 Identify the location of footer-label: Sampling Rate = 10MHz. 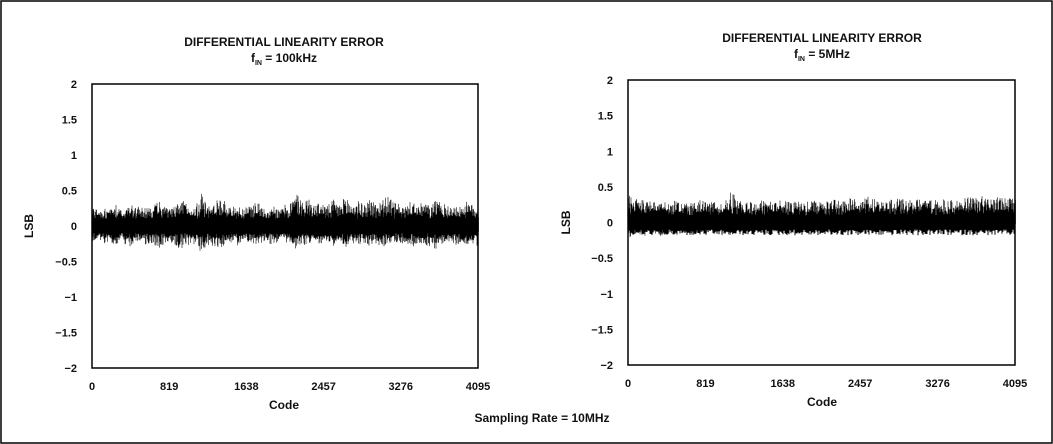
(541, 418).